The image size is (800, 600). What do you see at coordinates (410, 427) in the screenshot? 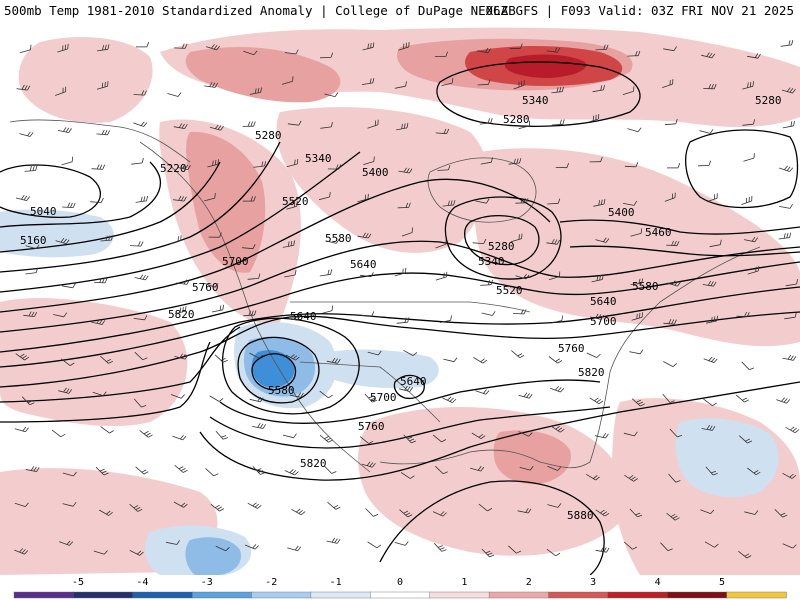
I see `contour-5760-south` at bounding box center [410, 427].